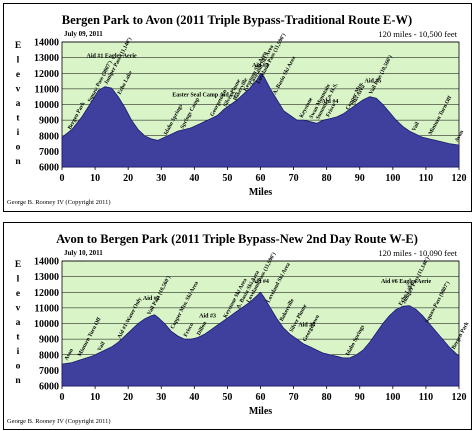 The image size is (474, 431). I want to click on chart-summary: 120 miles - 10,500 feet, so click(417, 34).